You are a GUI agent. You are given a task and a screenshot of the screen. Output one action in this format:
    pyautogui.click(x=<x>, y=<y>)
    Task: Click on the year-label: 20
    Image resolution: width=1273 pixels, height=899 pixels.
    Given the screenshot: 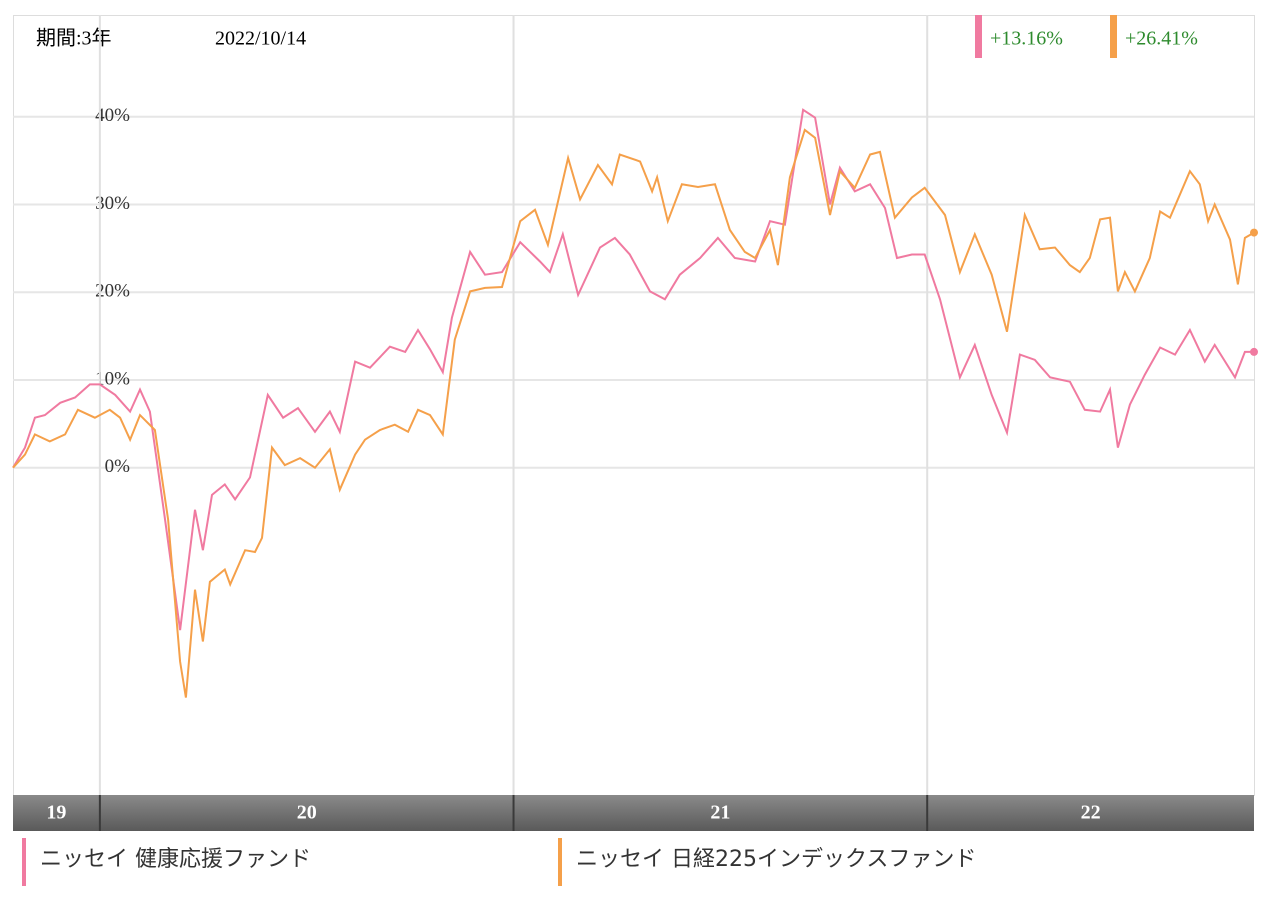 What is the action you would take?
    pyautogui.click(x=307, y=813)
    